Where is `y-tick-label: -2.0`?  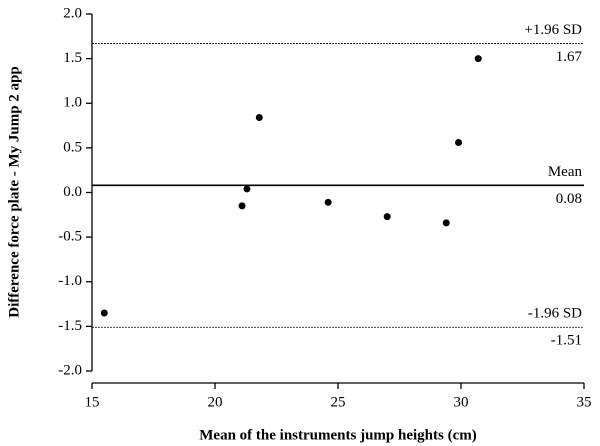
y-tick-label: -2.0 is located at coordinates (70, 370).